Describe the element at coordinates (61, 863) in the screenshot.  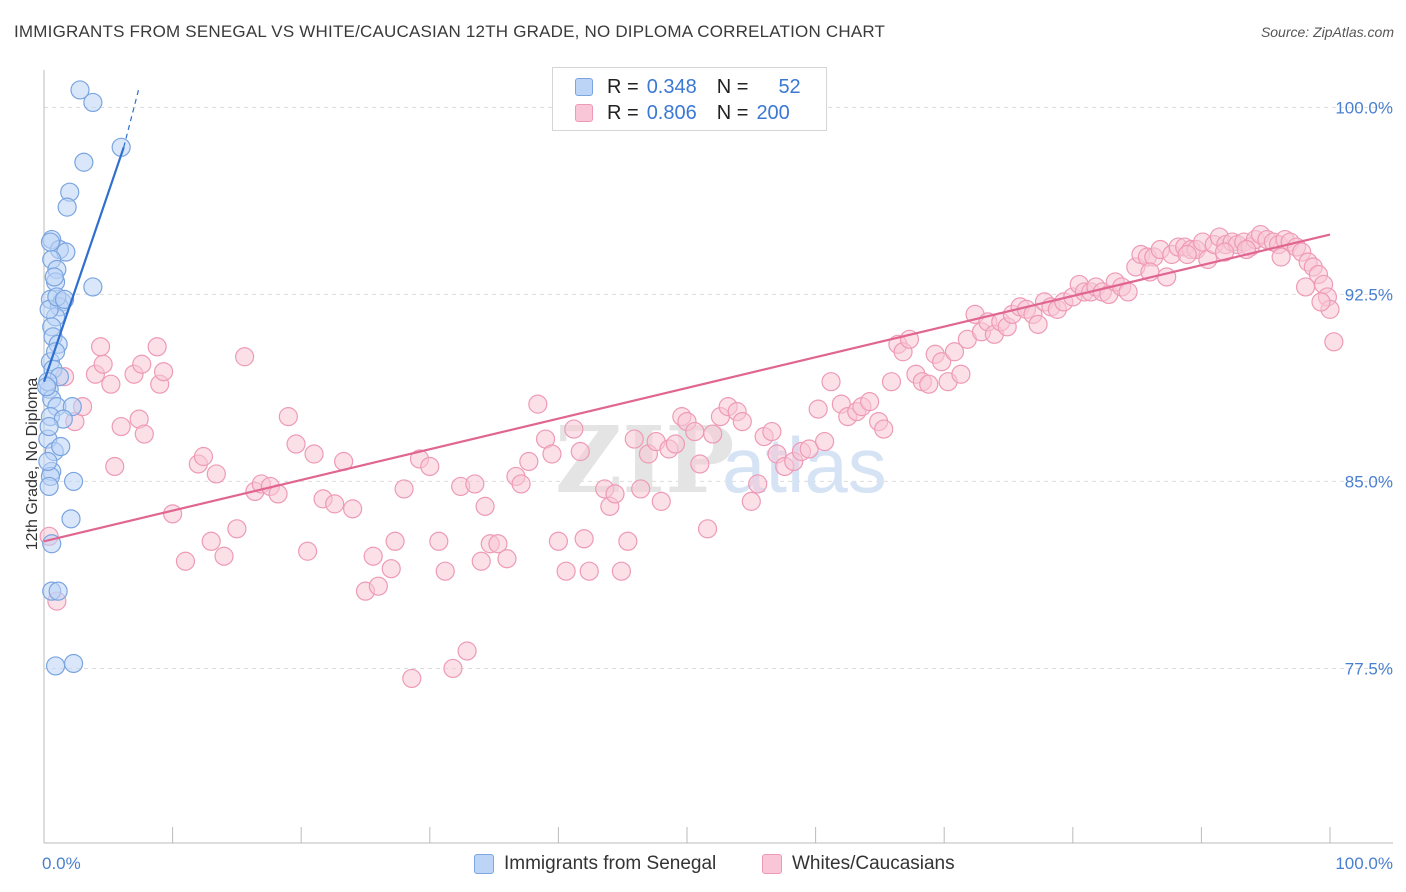
I see `x-tick-label: 0.0%` at that location.